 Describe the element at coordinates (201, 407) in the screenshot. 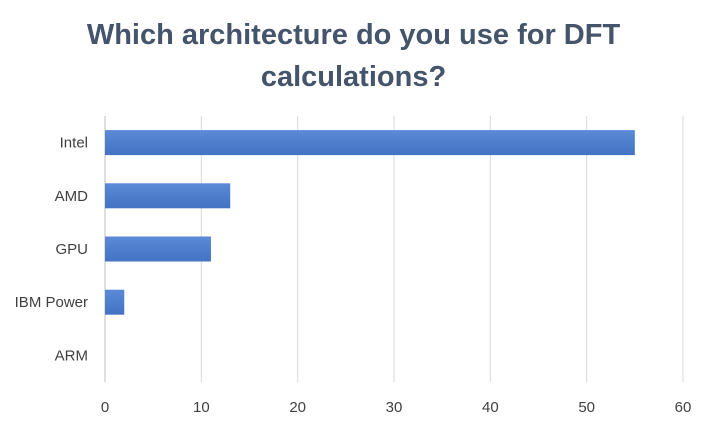

I see `x-tick-label: 10` at that location.